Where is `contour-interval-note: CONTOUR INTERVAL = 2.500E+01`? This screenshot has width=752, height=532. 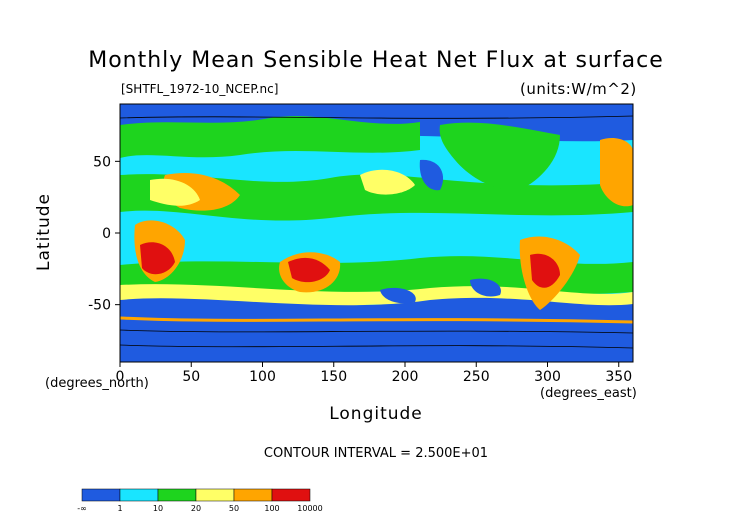 contour-interval-note: CONTOUR INTERVAL = 2.500E+01 is located at coordinates (376, 453).